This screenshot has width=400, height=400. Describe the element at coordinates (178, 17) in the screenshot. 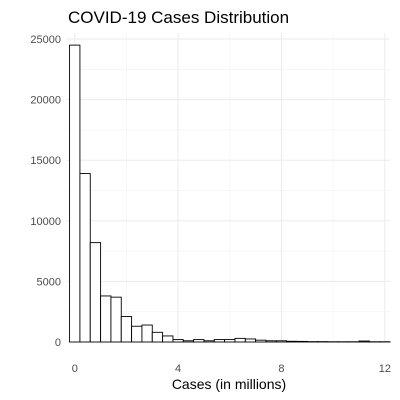

I see `chart-title: COVID-19 Cases Distribution` at that location.